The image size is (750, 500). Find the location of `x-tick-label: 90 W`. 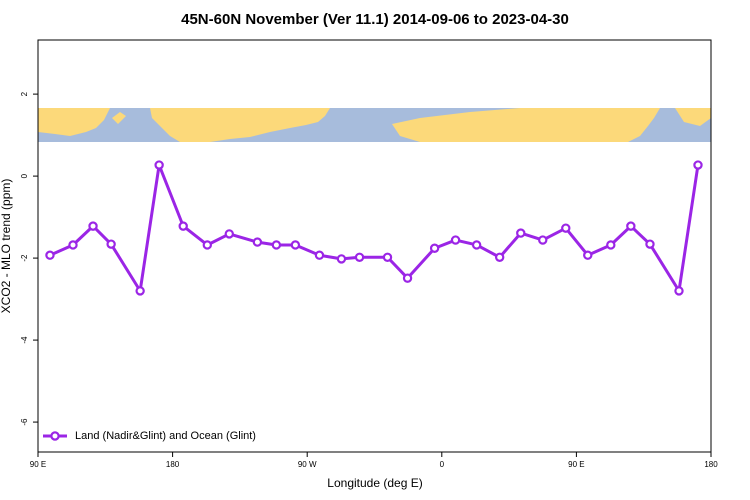

x-tick-label: 90 W is located at coordinates (307, 464).